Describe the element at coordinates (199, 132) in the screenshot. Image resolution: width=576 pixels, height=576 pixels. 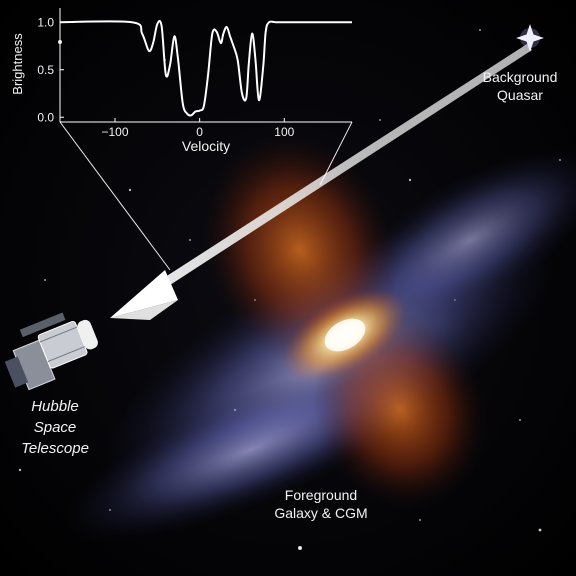
I see `x-tick-label: 0` at that location.